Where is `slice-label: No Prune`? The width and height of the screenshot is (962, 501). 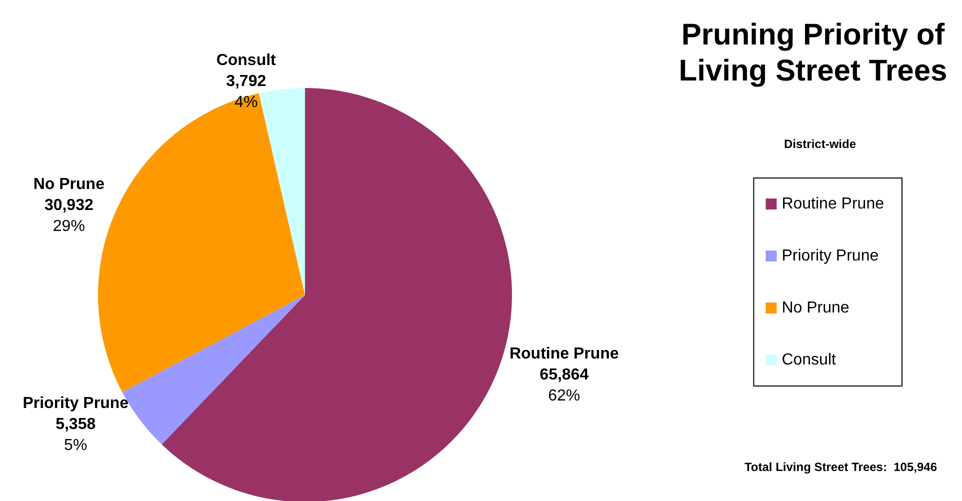 slice-label: No Prune is located at coordinates (69, 185).